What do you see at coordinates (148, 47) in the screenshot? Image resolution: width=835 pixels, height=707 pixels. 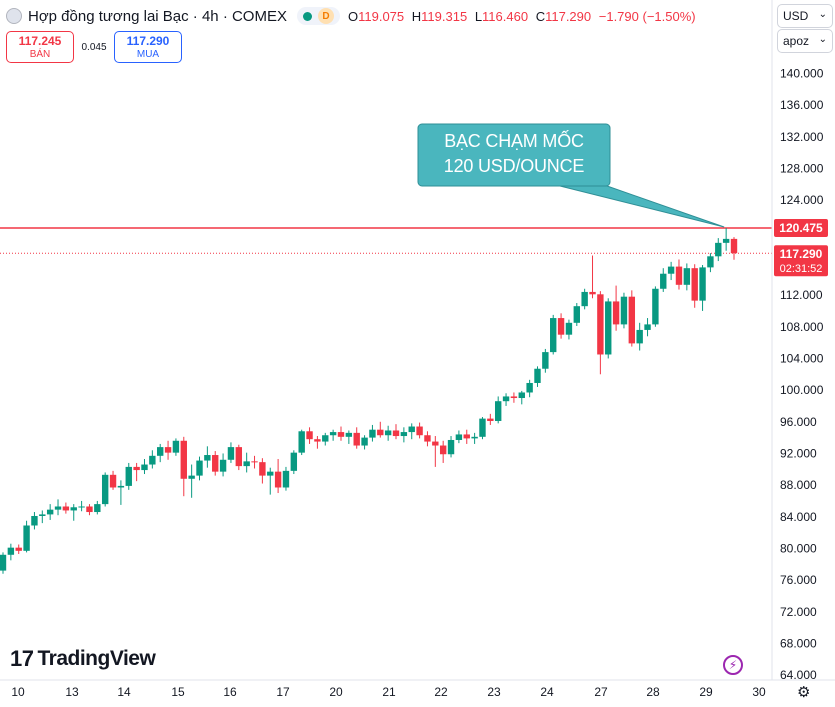 I see `buy-button: 117.290 MUA` at bounding box center [148, 47].